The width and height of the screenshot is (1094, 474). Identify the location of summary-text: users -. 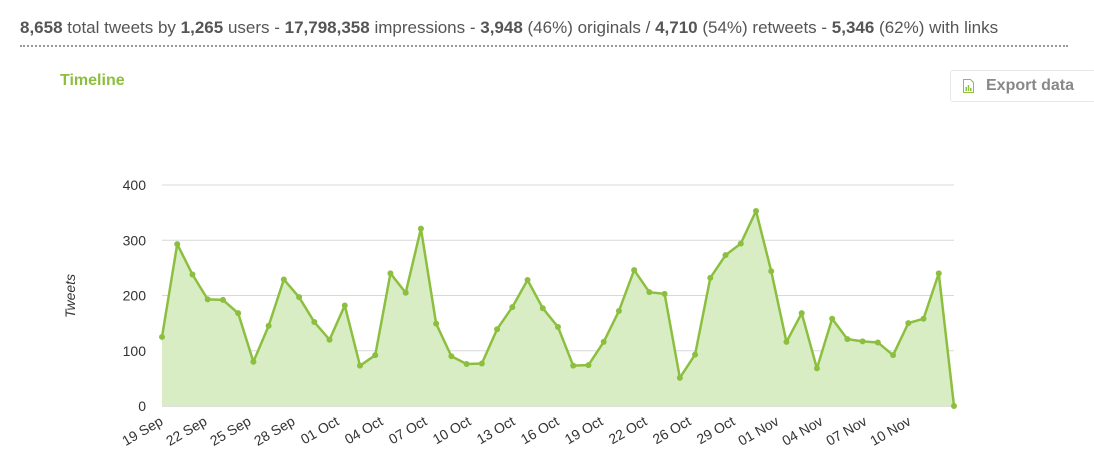
(254, 27).